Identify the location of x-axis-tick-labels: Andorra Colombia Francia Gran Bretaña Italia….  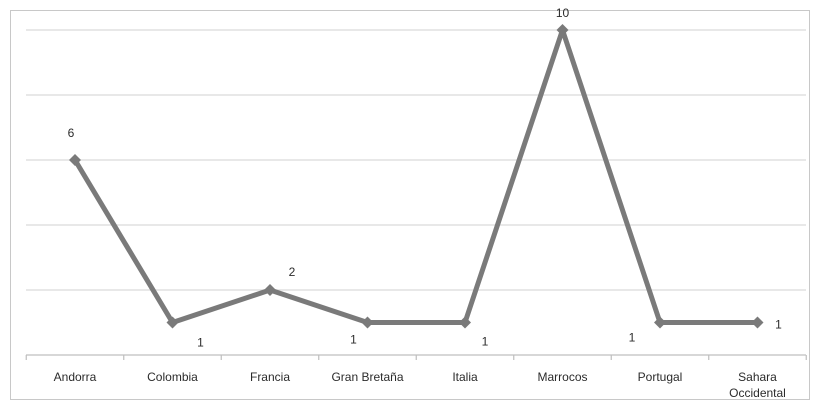
(420, 385).